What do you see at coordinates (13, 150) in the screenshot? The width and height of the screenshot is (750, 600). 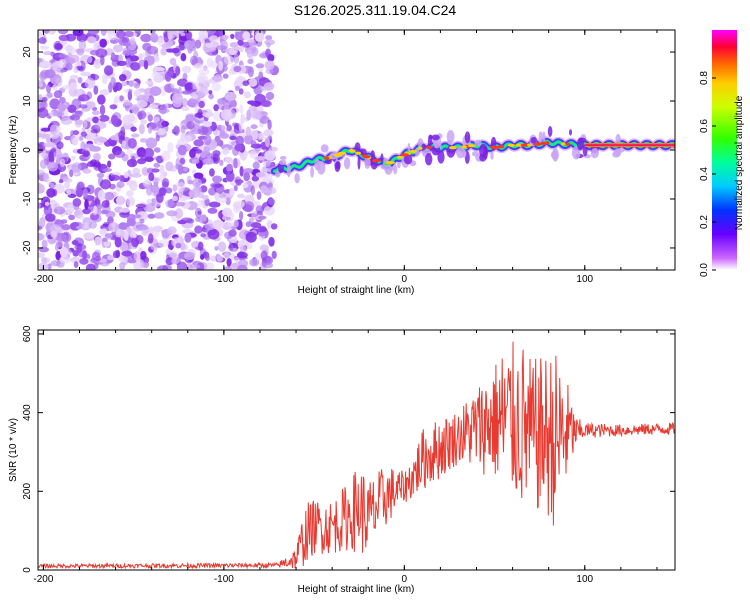 I see `spectrogram-y-axis-label: Frequency (Hz)` at bounding box center [13, 150].